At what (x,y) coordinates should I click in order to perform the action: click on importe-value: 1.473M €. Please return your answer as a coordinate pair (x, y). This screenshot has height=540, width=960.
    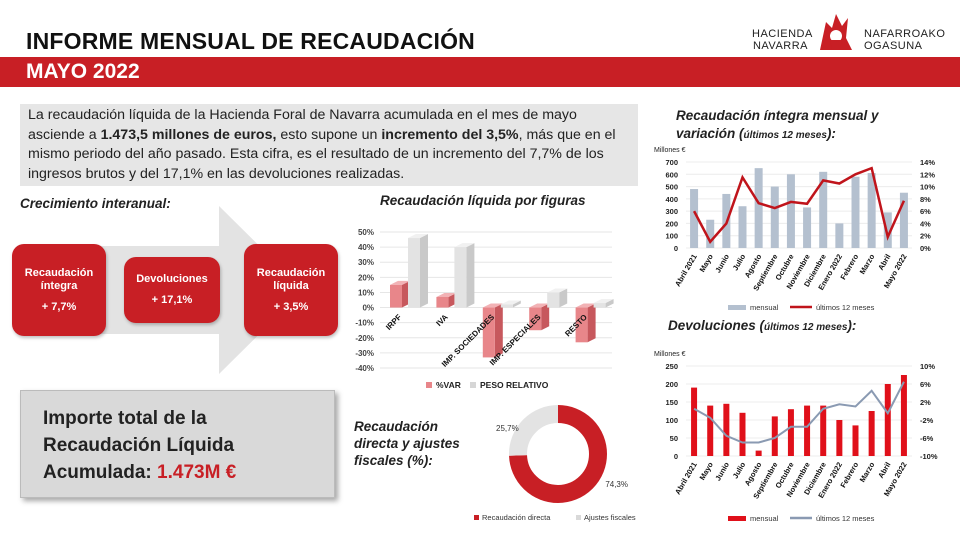
    Looking at the image, I should click on (197, 472).